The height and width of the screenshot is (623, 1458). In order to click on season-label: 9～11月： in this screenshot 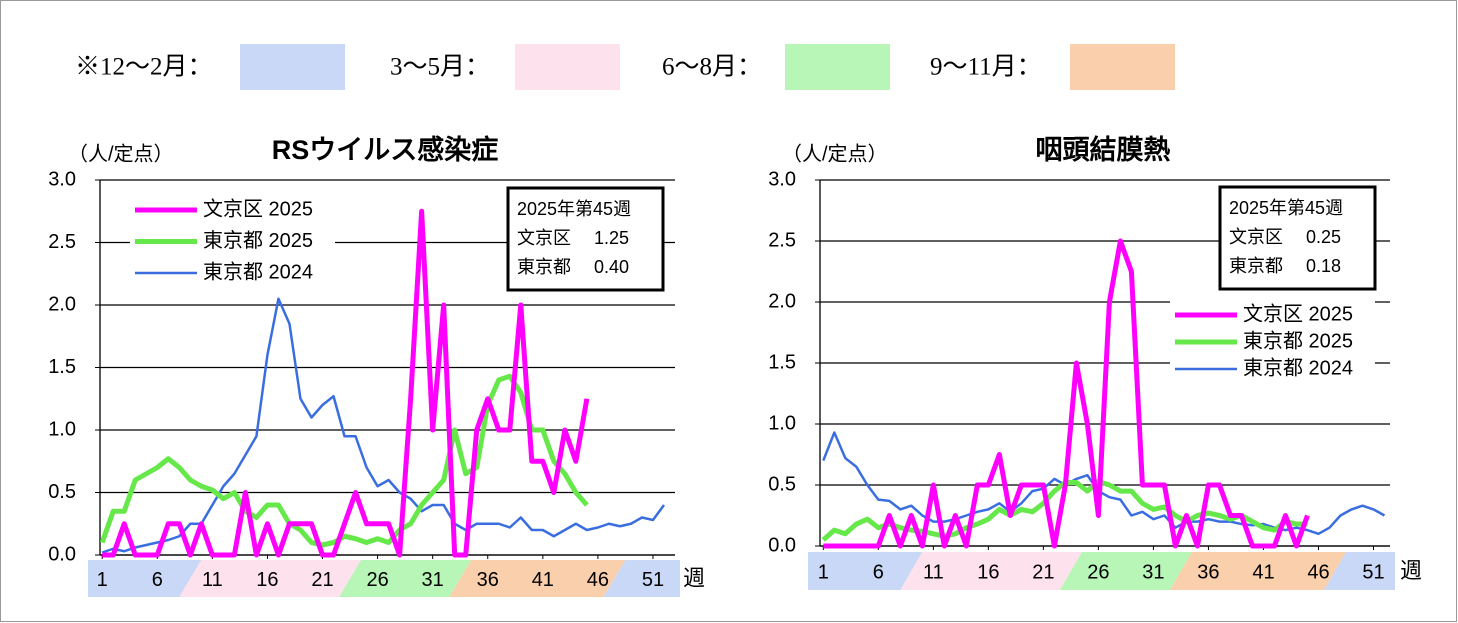, I will do `click(986, 67)`.